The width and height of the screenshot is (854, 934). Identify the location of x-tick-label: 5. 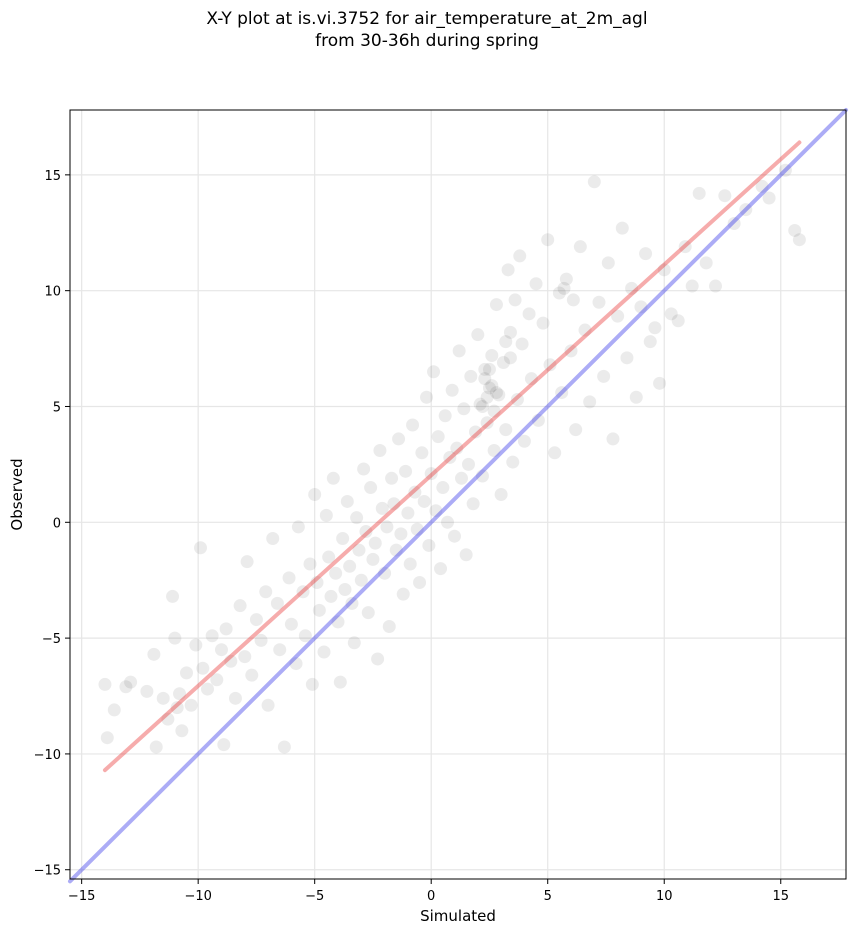
(548, 896).